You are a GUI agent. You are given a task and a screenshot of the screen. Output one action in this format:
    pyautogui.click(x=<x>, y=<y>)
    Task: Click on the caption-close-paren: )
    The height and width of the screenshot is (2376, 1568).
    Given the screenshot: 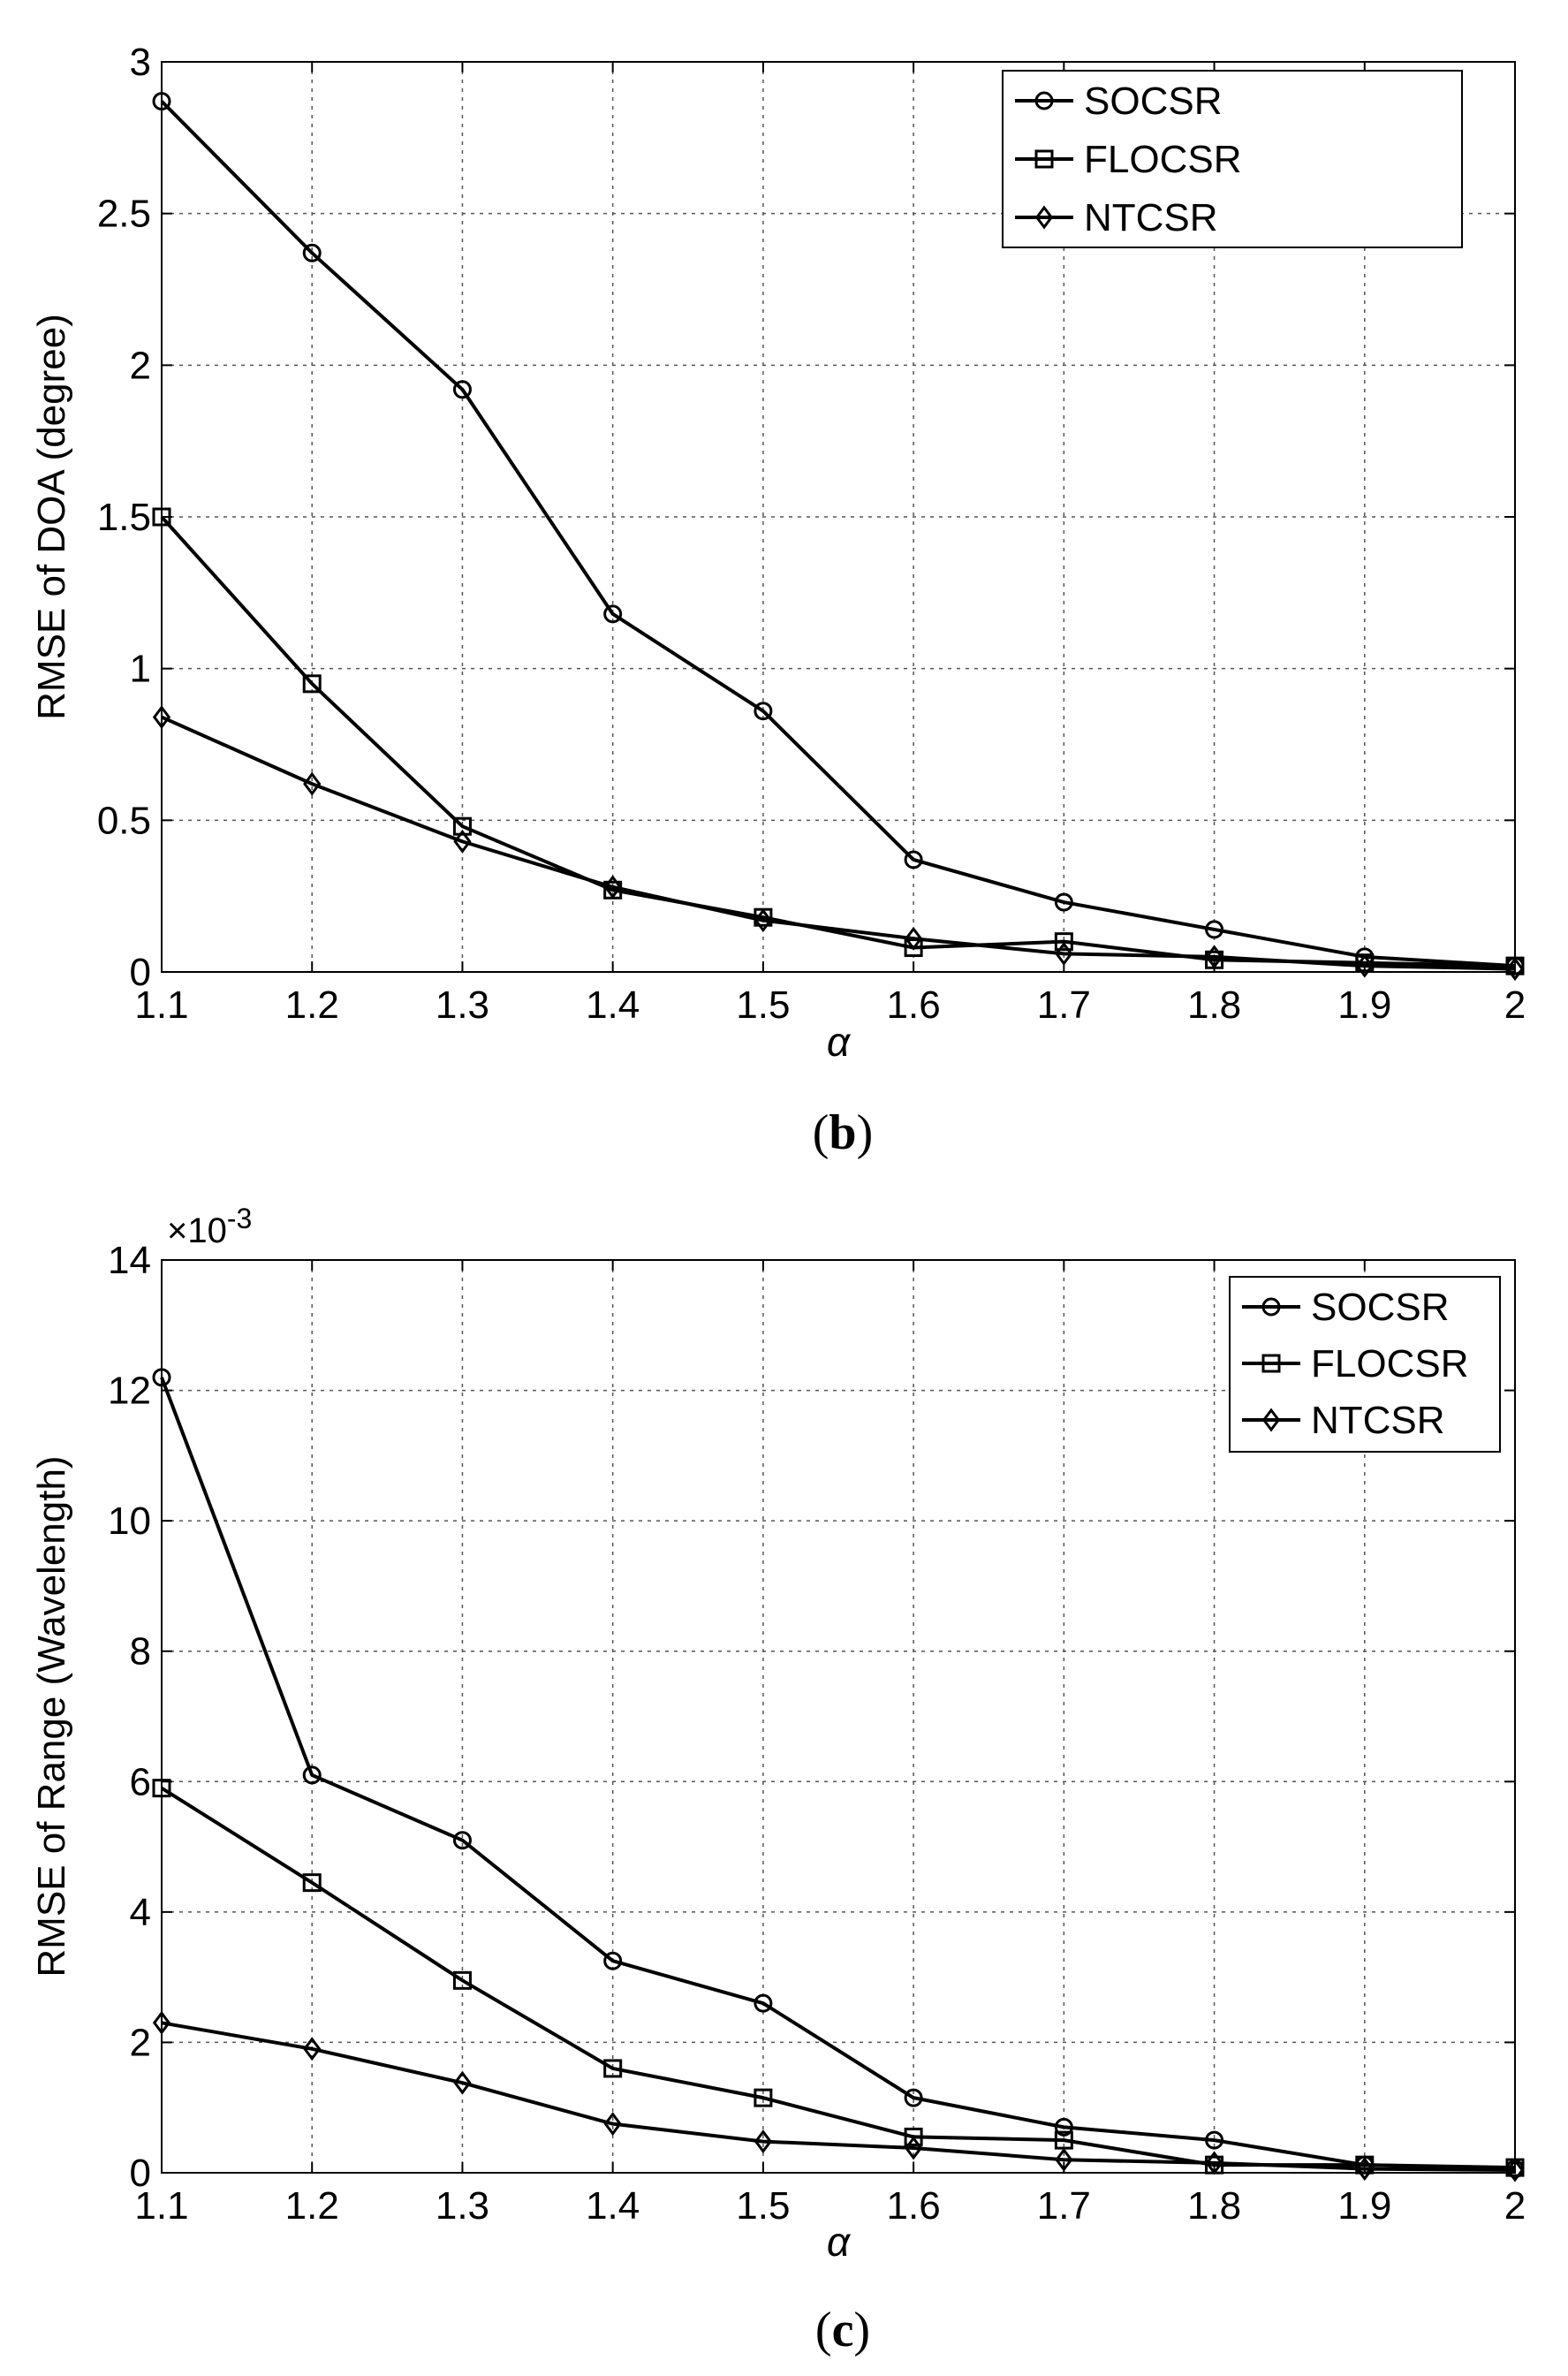 What is the action you would take?
    pyautogui.click(x=865, y=1132)
    